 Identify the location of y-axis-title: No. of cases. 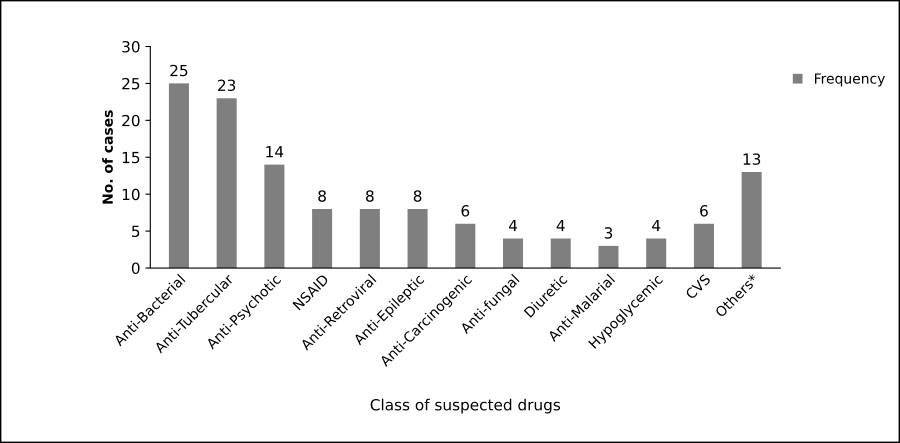
(107, 157).